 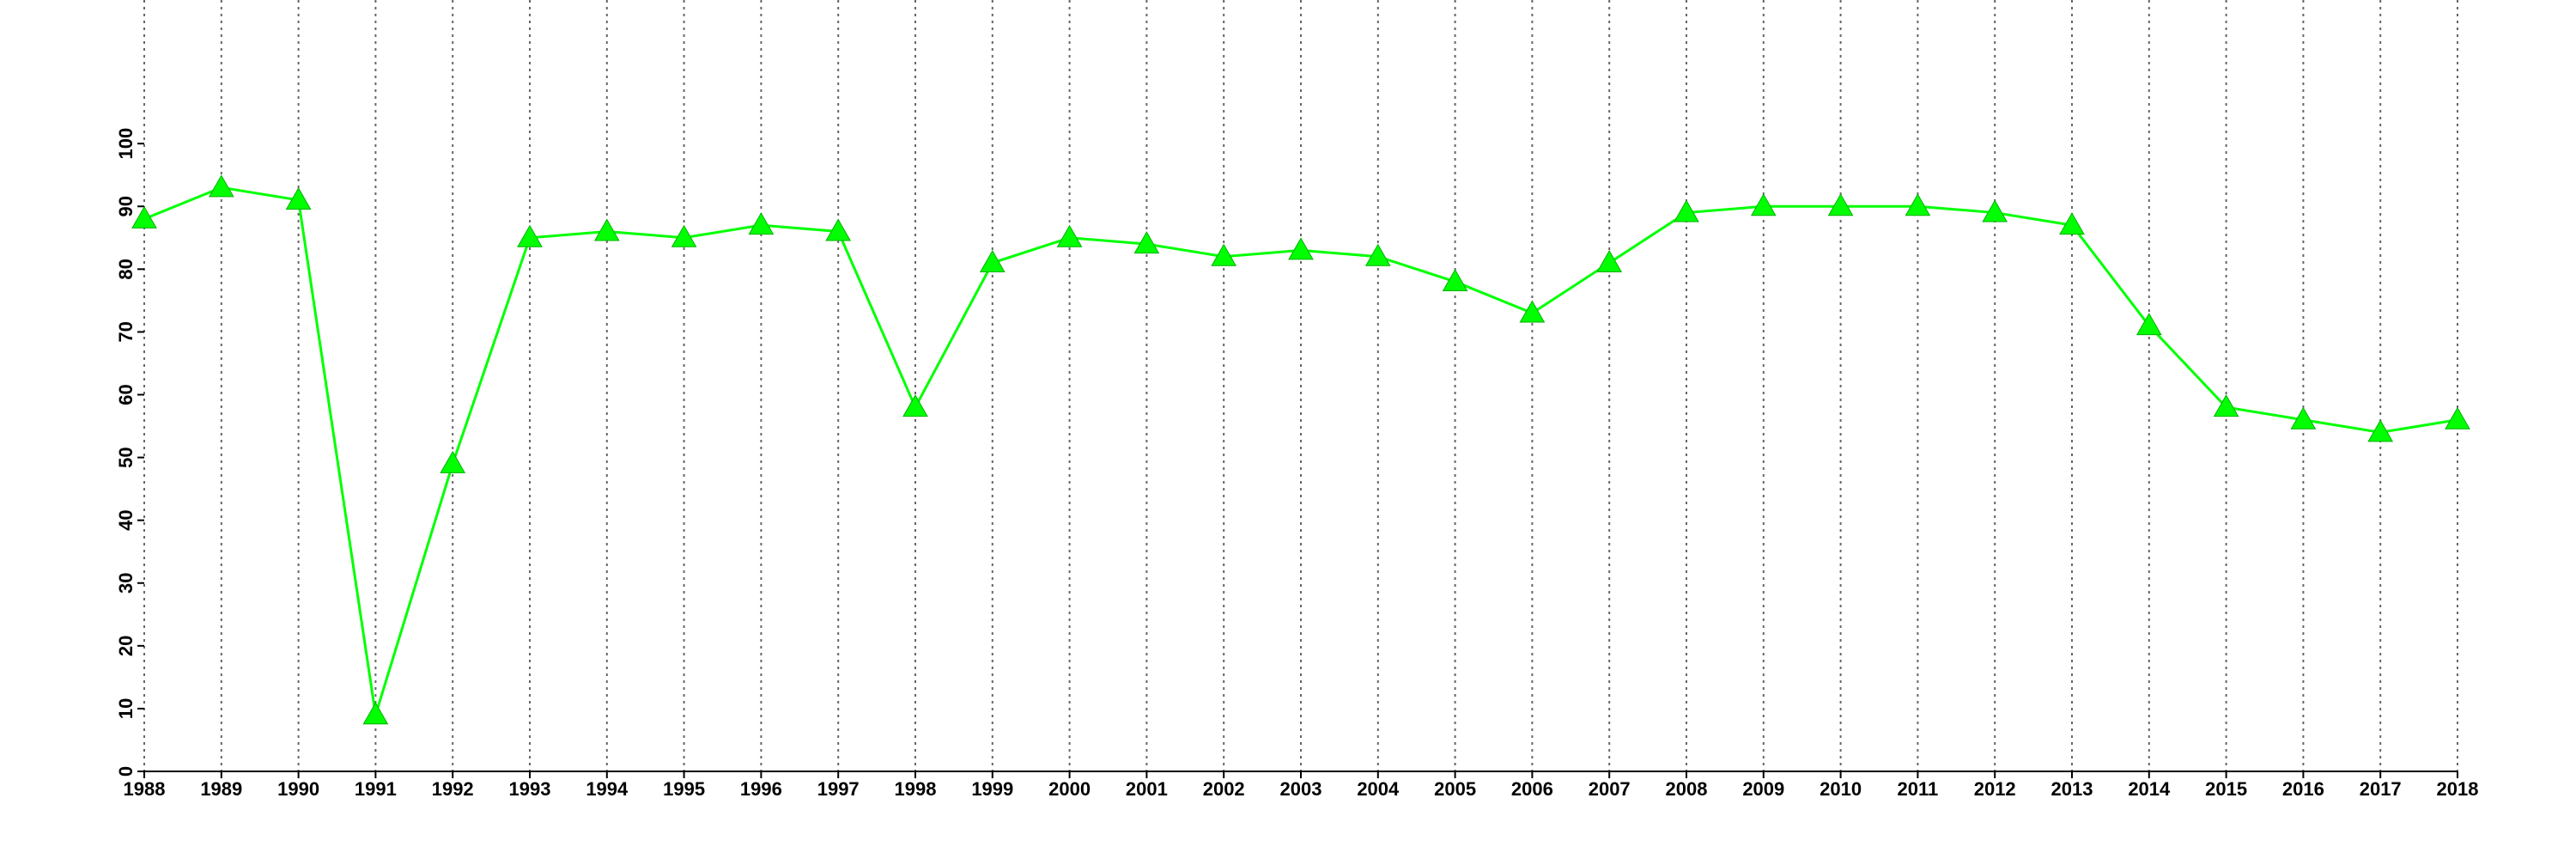 I want to click on x-tick-label: 1992, so click(x=453, y=789).